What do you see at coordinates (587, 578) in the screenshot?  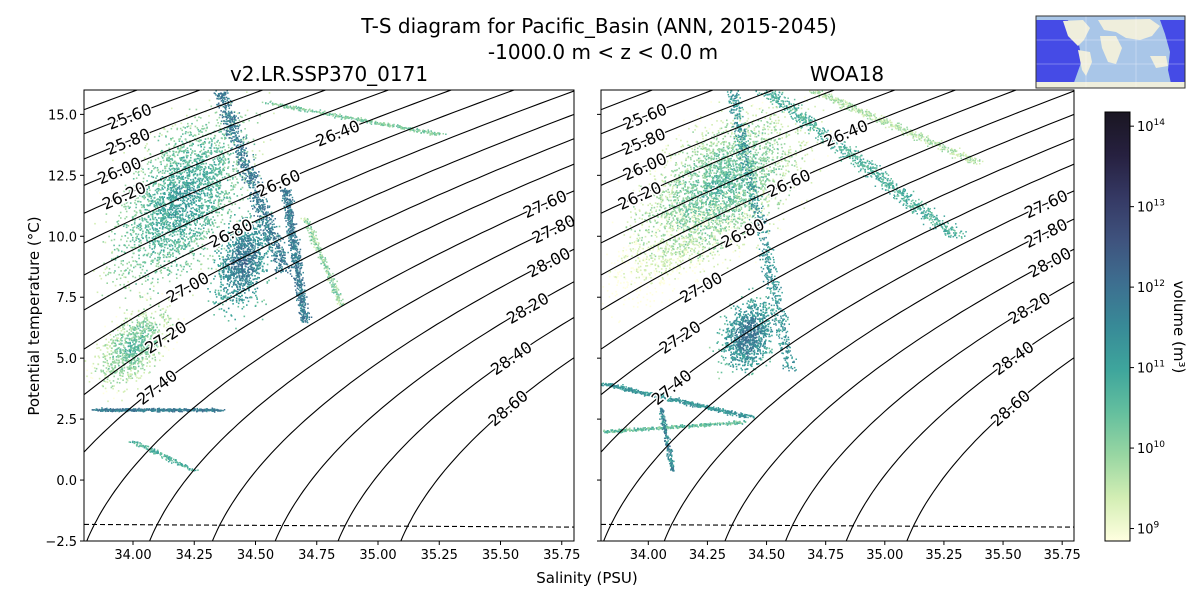 I see `x-axis-label: Salinity (PSU)` at bounding box center [587, 578].